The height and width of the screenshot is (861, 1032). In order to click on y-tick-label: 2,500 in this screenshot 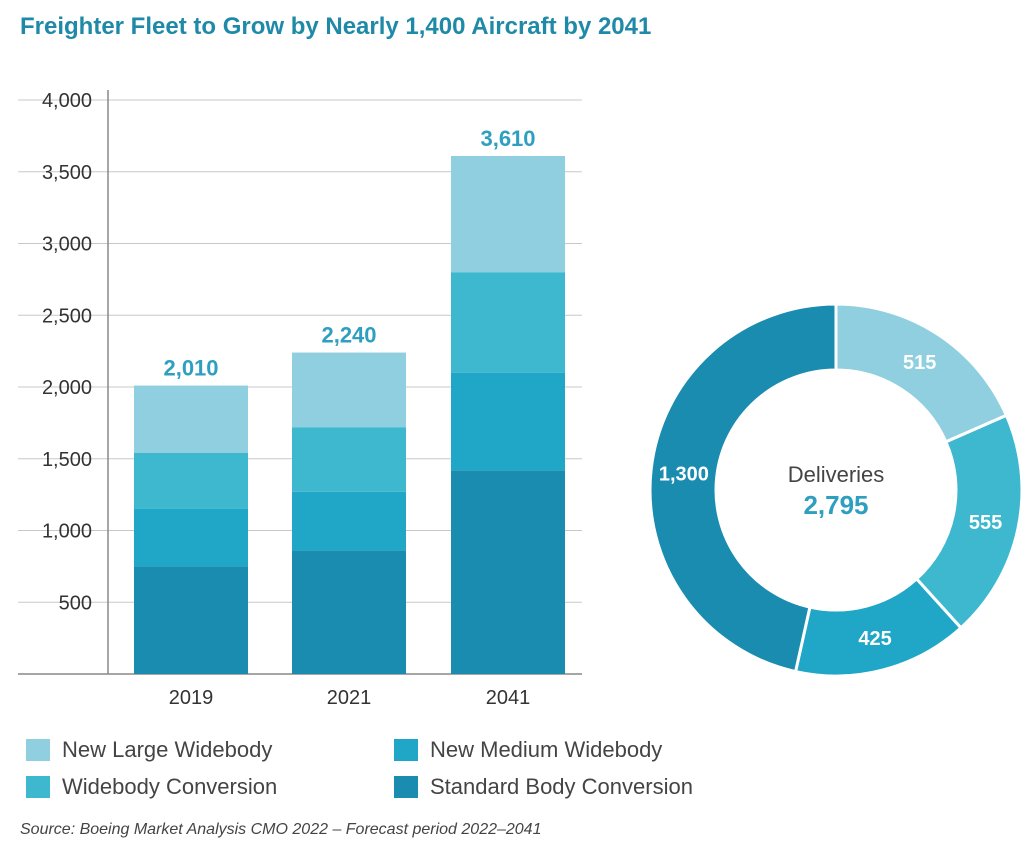, I will do `click(67, 316)`.